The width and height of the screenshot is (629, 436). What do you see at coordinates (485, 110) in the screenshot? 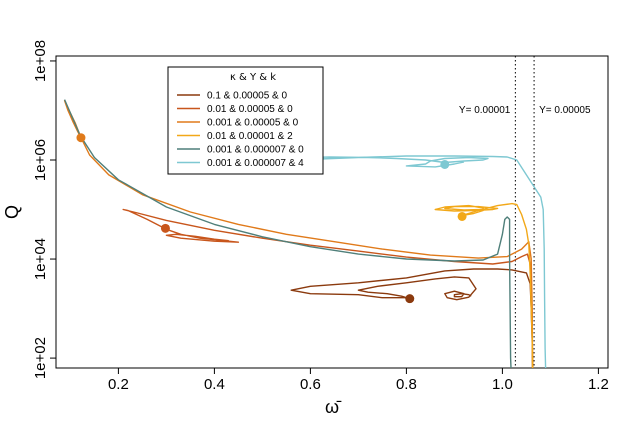
I see `reference-line-label: Y= 0.00001` at bounding box center [485, 110].